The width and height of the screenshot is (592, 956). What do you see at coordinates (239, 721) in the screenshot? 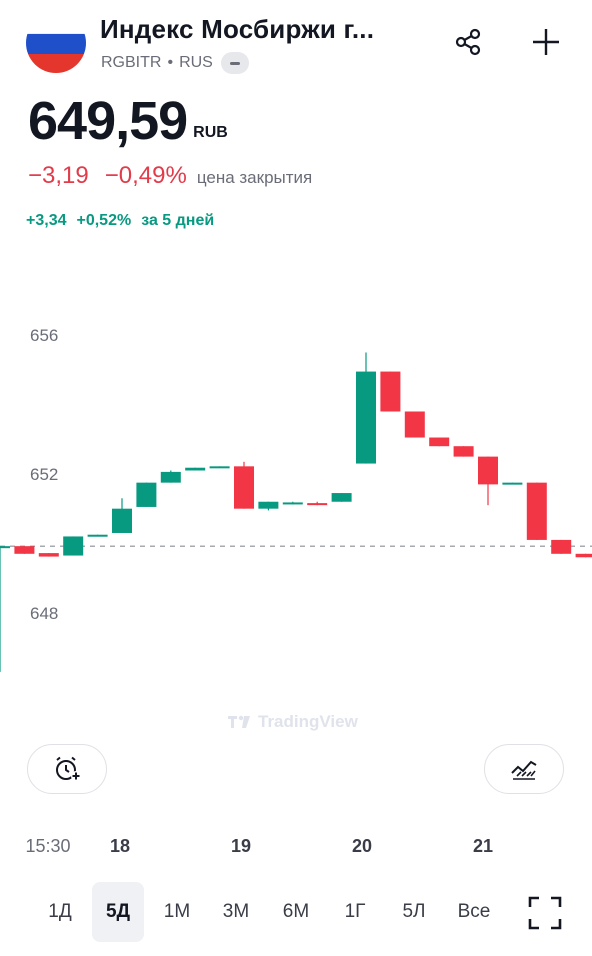
I see `tradingview-logo-icon` at bounding box center [239, 721].